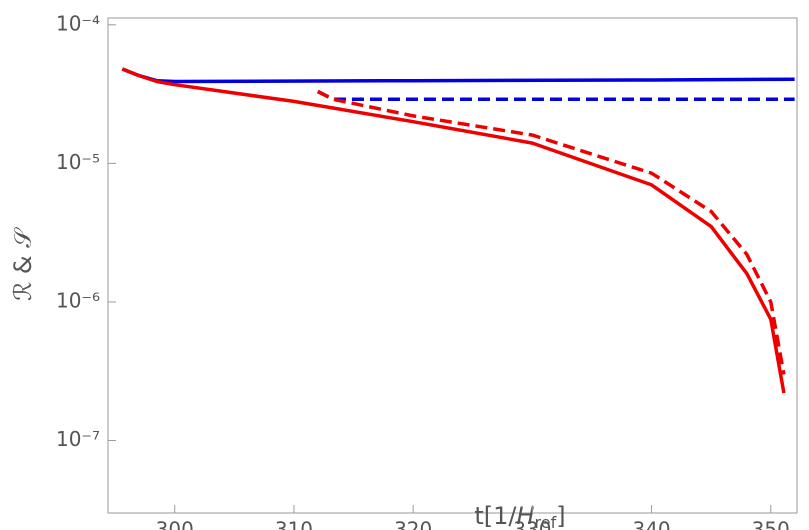 The image size is (809, 530). I want to click on y-tick-label: 10⁻⁴, so click(78, 23).